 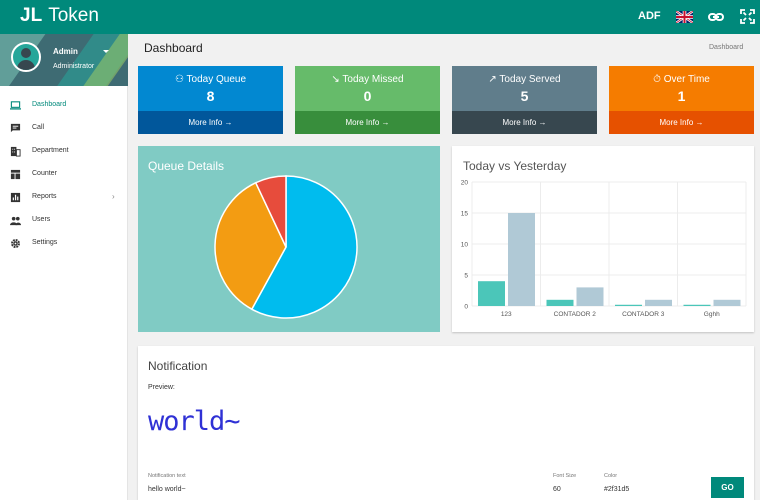 What do you see at coordinates (26, 57) in the screenshot?
I see `avatar` at bounding box center [26, 57].